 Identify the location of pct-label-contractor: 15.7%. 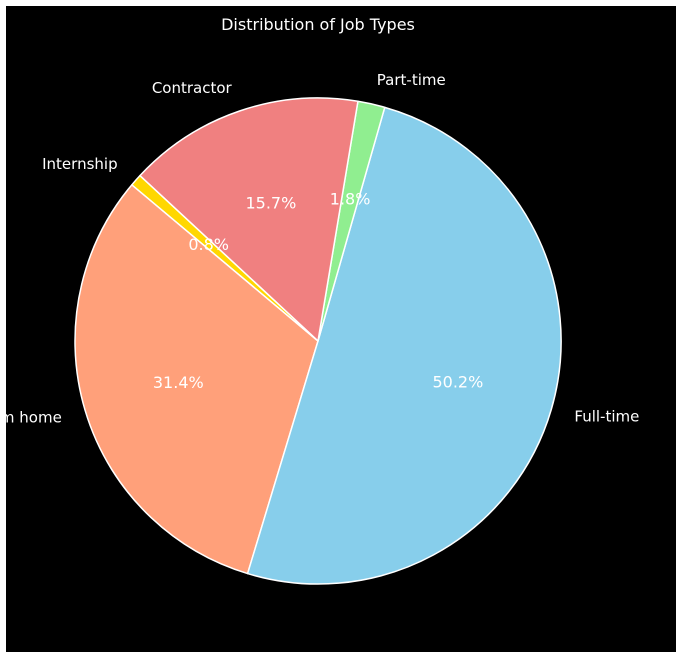
(270, 203).